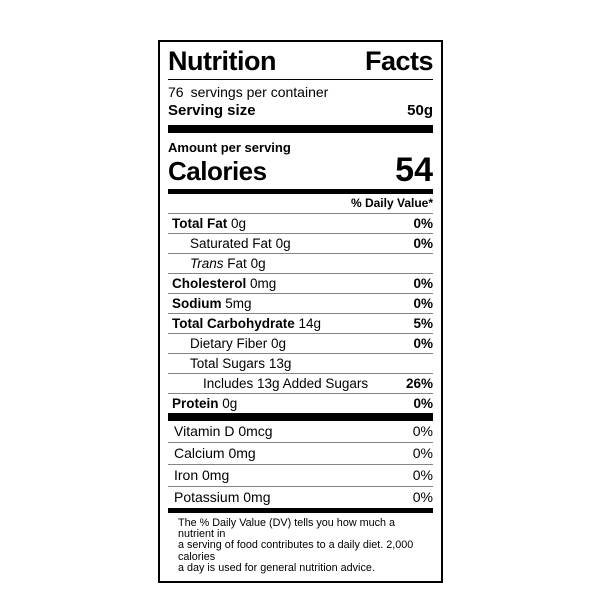 The height and width of the screenshot is (600, 600). Describe the element at coordinates (300, 283) in the screenshot. I see `row-cholesterol: Cholesterol 0mg 0%` at that location.